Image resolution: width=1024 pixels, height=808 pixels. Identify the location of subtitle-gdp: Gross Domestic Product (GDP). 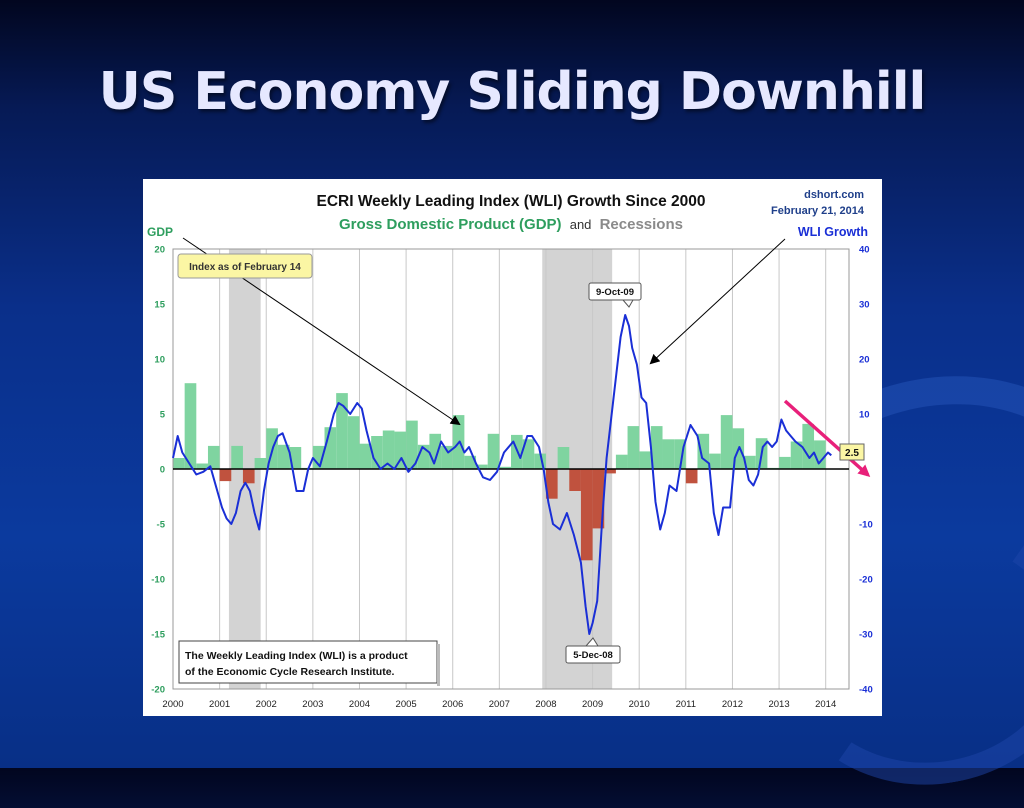
(450, 224).